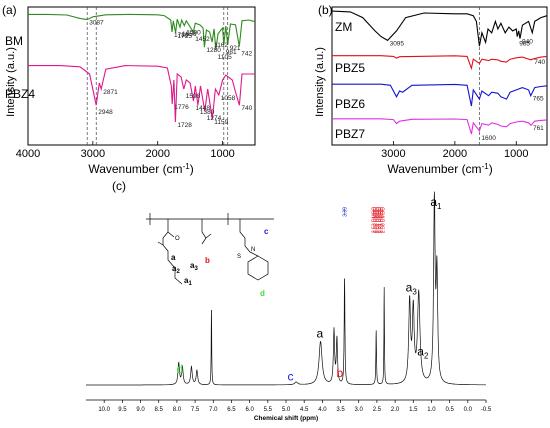 The image size is (550, 428). Describe the element at coordinates (412, 288) in the screenshot. I see `peak-label-a3: a3` at that location.